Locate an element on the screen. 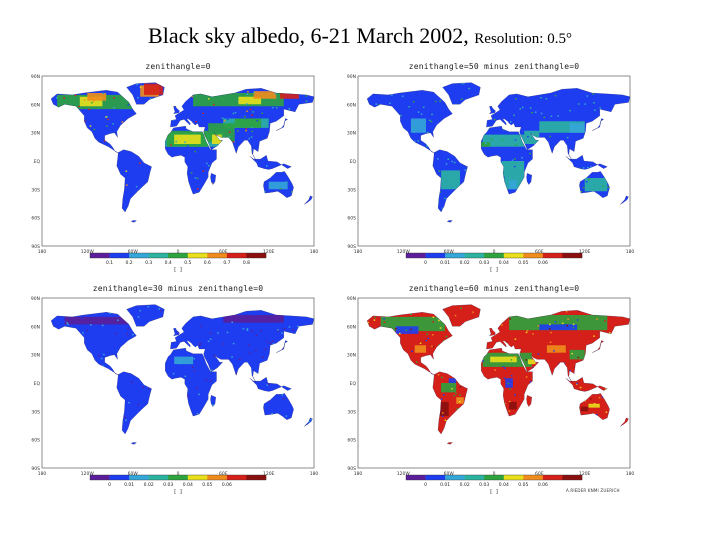 The height and width of the screenshot is (540, 720). coastline-africa is located at coordinates (191, 160).